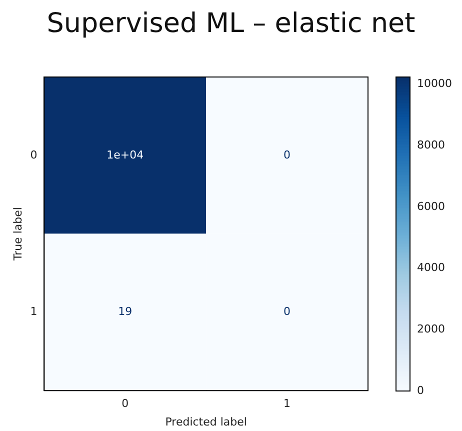  Describe the element at coordinates (431, 145) in the screenshot. I see `color-bar-label: 8000` at that location.